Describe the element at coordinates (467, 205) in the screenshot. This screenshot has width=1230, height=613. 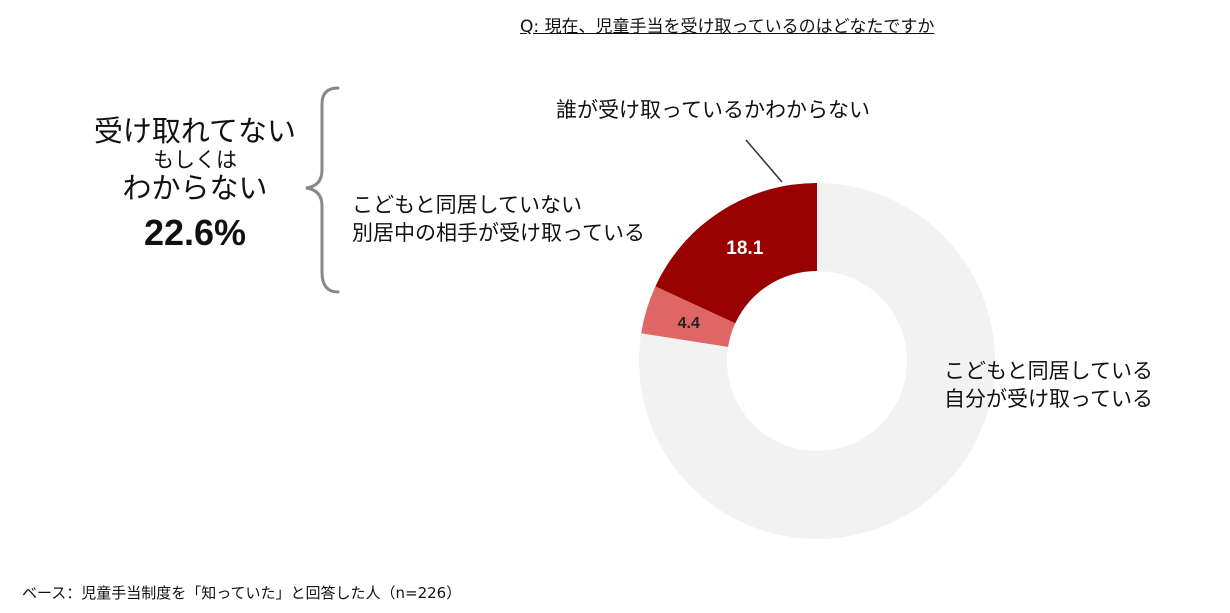
I see `label-other-line1: こどもと同居していない` at that location.